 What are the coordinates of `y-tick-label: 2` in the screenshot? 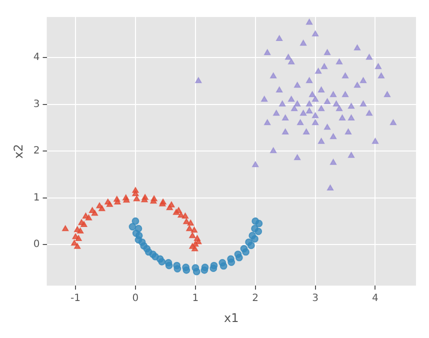 It's located at (36, 151).